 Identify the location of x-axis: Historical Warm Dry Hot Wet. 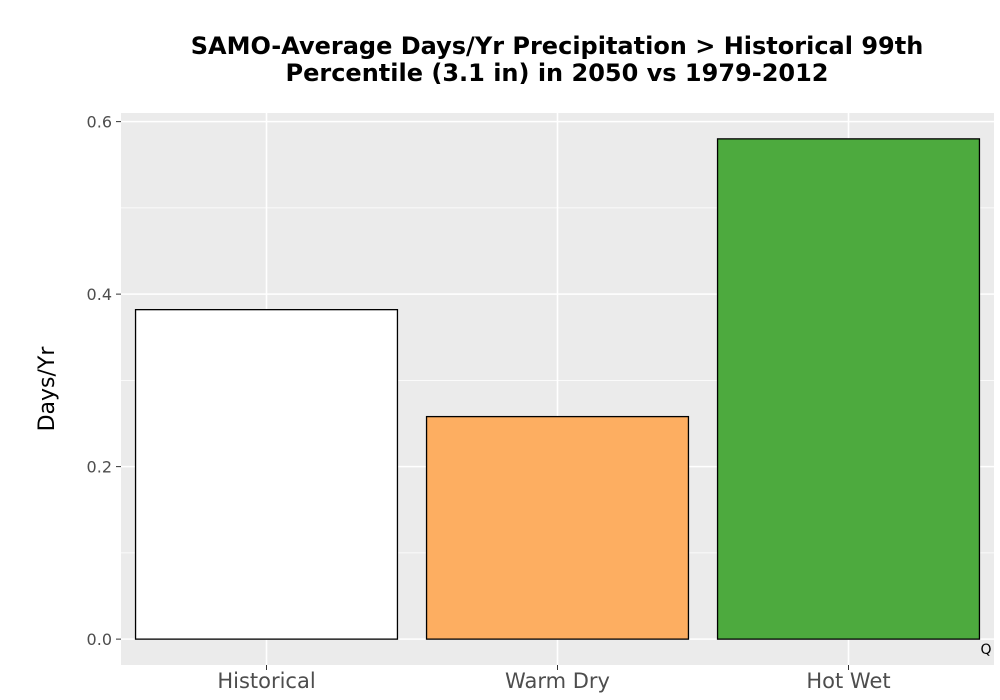
(554, 679).